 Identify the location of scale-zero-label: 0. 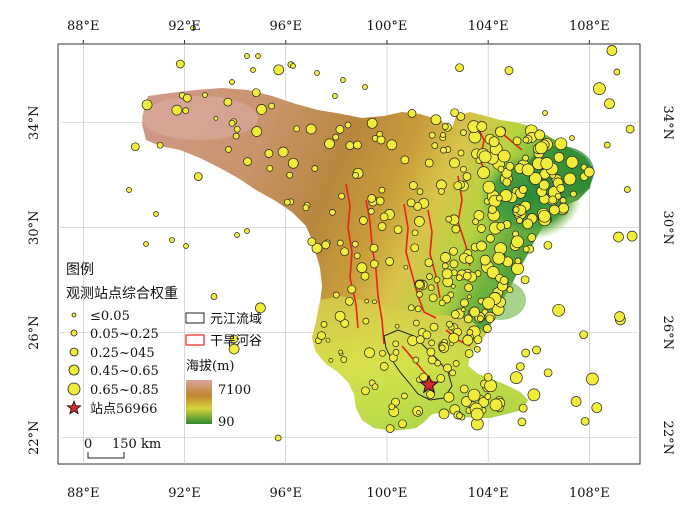
(88, 444).